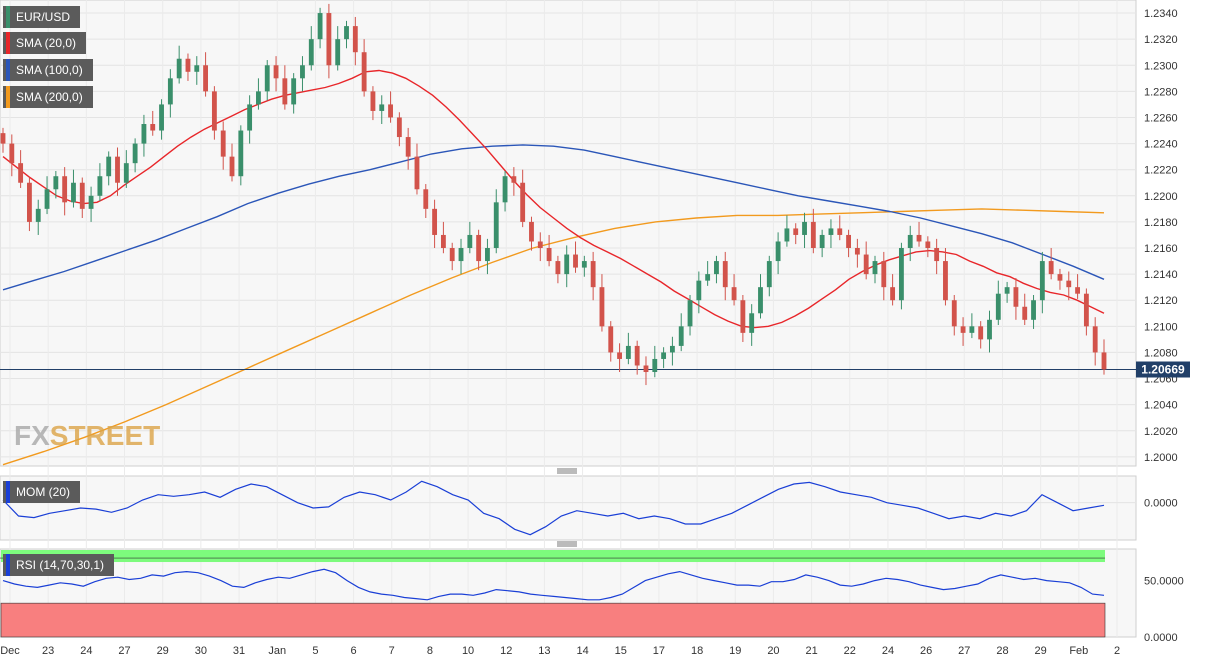 The image size is (1207, 662). I want to click on legend-mom-label: MOM (20), so click(43, 492).